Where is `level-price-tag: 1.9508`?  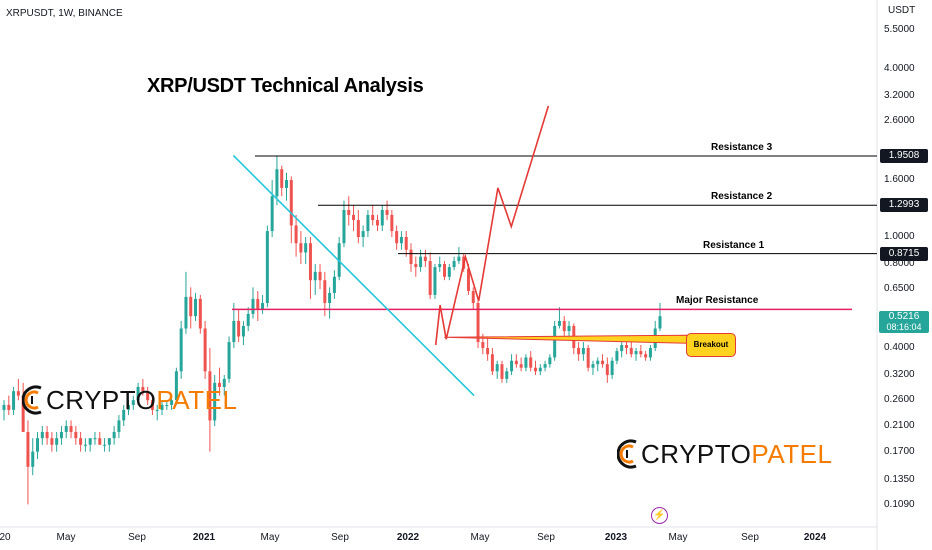
level-price-tag: 1.9508 is located at coordinates (904, 156).